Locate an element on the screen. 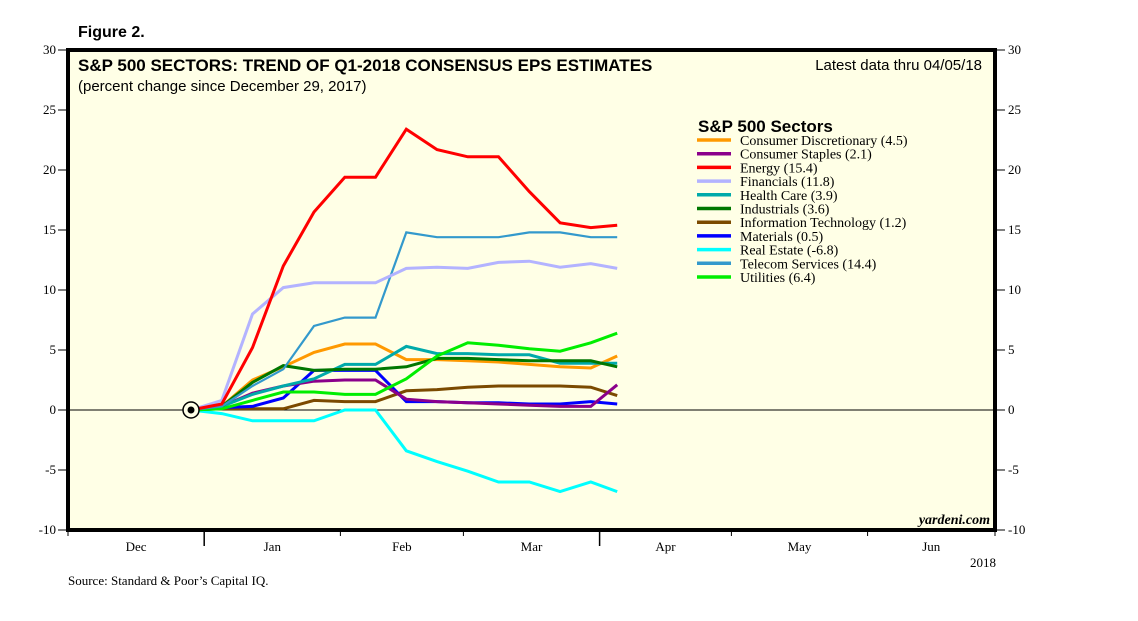  y-tick-label-right: 25 is located at coordinates (1014, 109).